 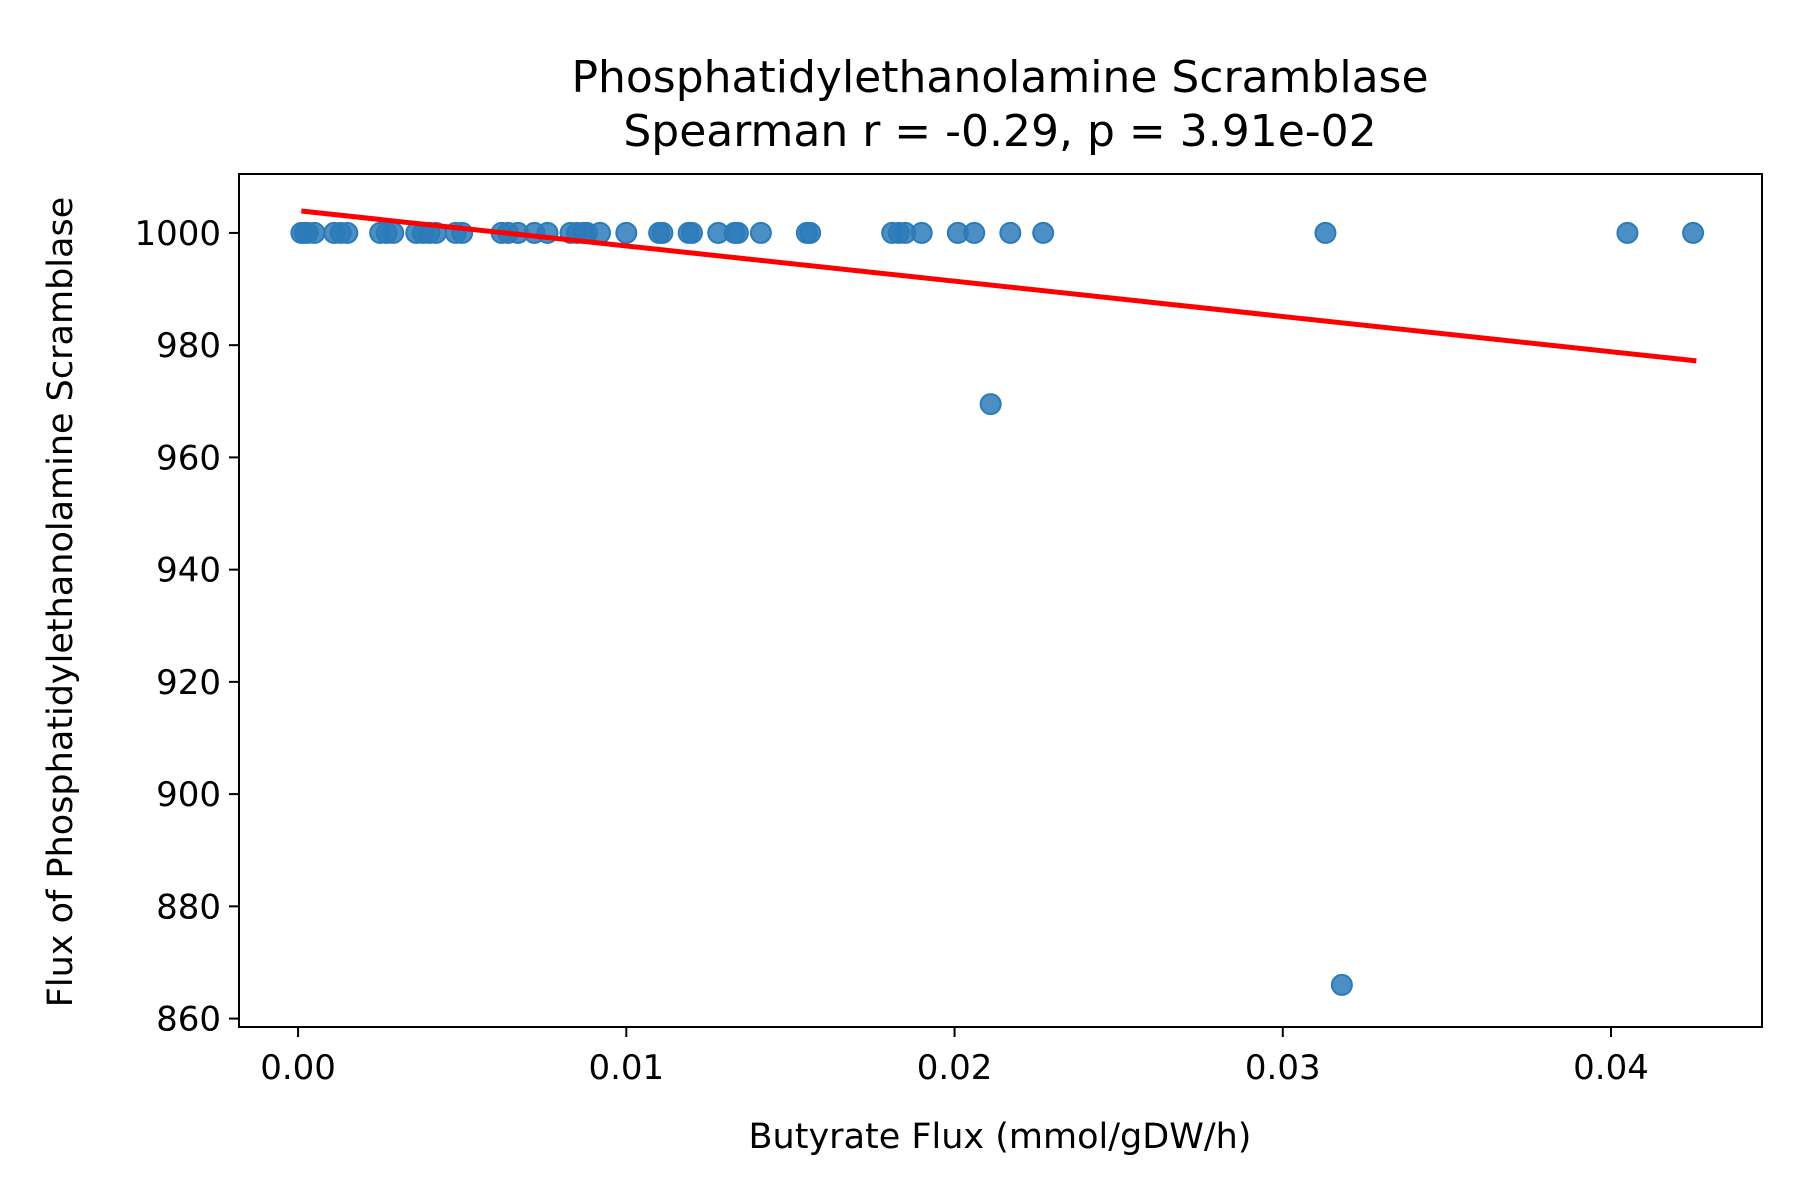 What do you see at coordinates (1611, 1068) in the screenshot?
I see `x-tick-label: 0.04` at bounding box center [1611, 1068].